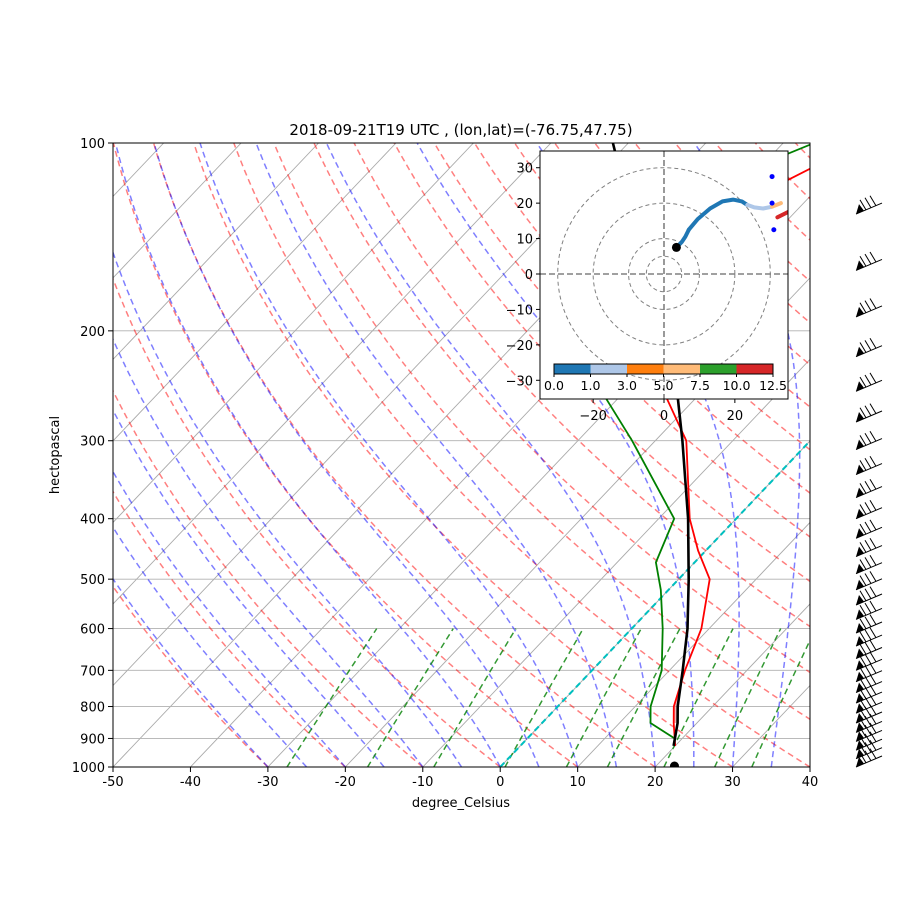 The height and width of the screenshot is (900, 900). I want to click on x-tick-label: -20, so click(345, 782).